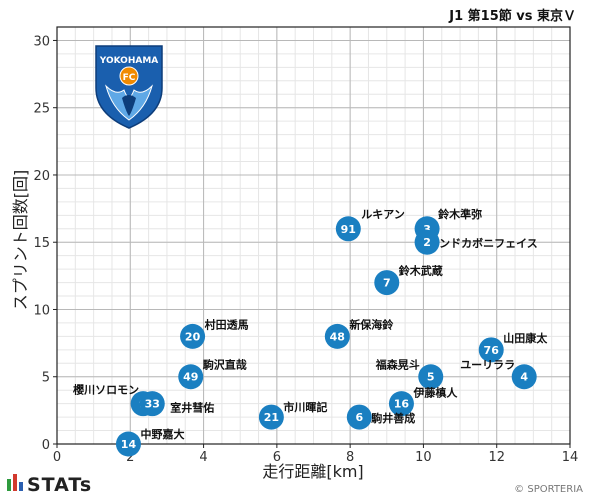  Describe the element at coordinates (305, 407) in the screenshot. I see `point-label: 市川暉記` at that location.